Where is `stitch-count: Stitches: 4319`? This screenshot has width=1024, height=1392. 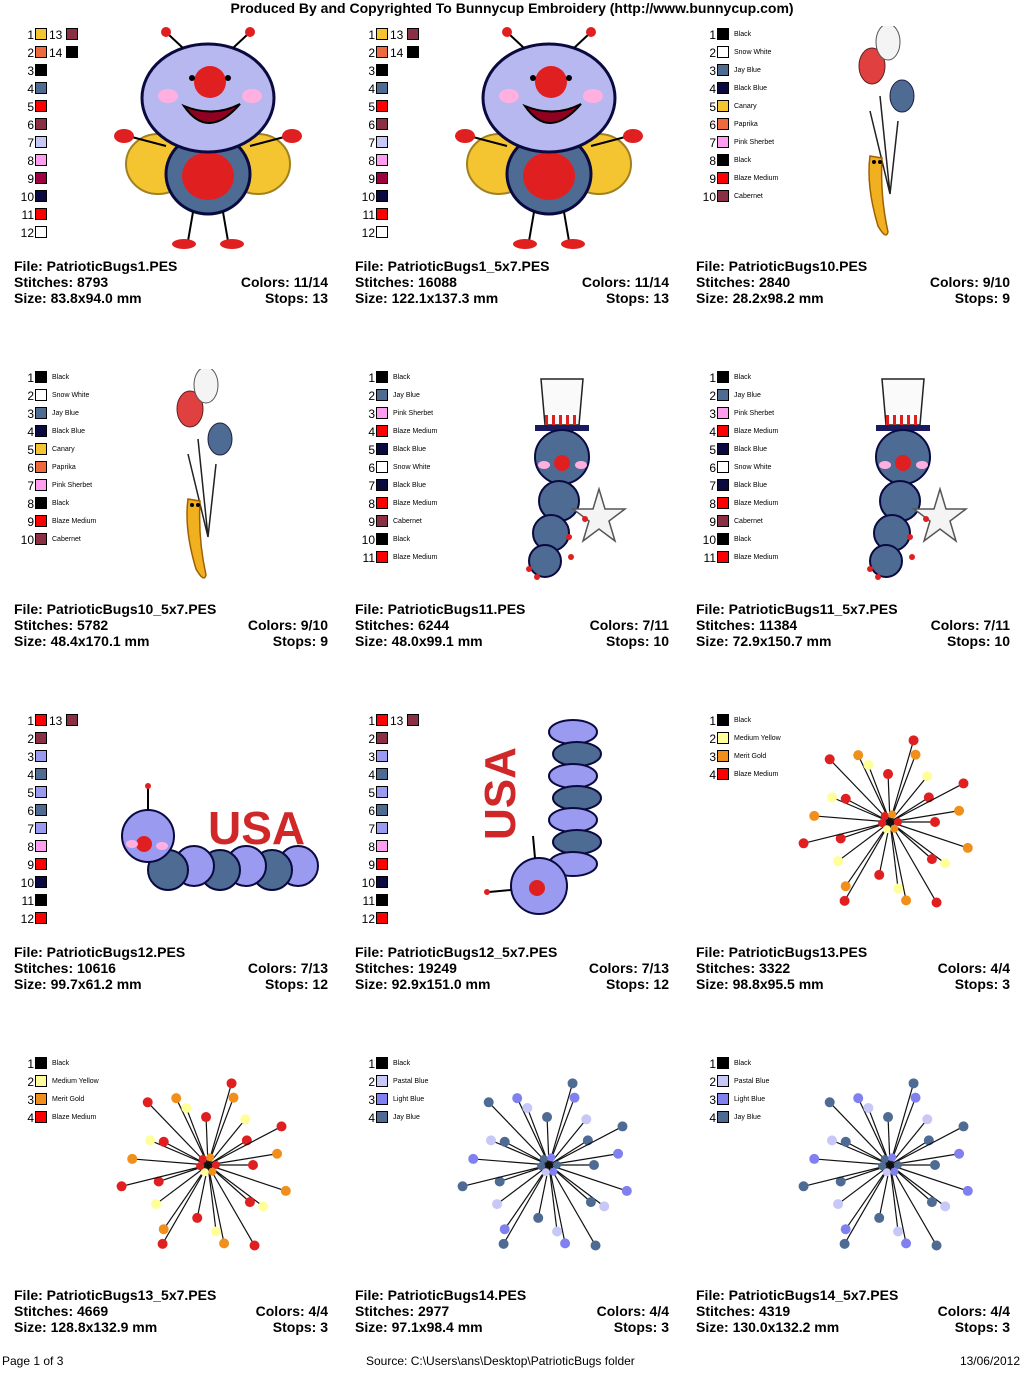
stitch-count: Stitches: 4319 is located at coordinates (743, 1311).